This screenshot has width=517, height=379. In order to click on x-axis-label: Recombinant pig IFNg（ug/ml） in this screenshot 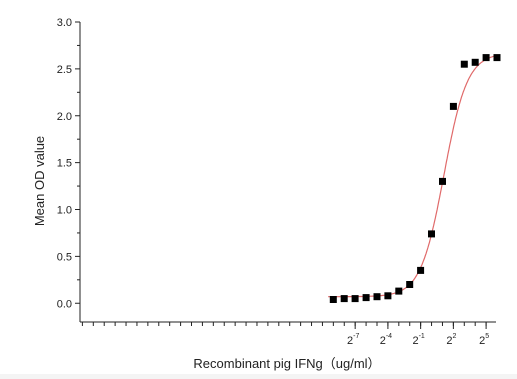, I will do `click(286, 363)`.